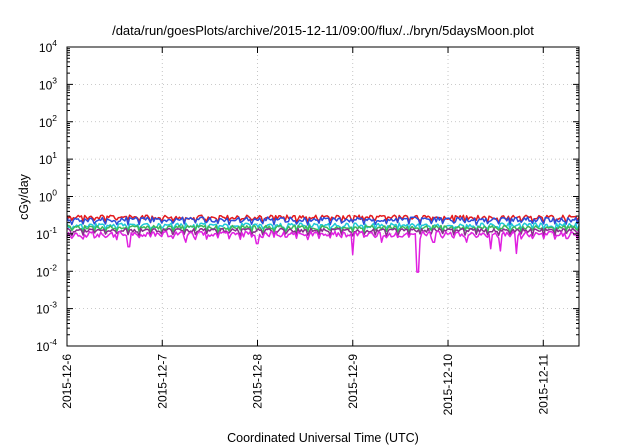 Image resolution: width=640 pixels, height=448 pixels. Describe the element at coordinates (24, 196) in the screenshot. I see `y-axis-label: cGy/day` at that location.